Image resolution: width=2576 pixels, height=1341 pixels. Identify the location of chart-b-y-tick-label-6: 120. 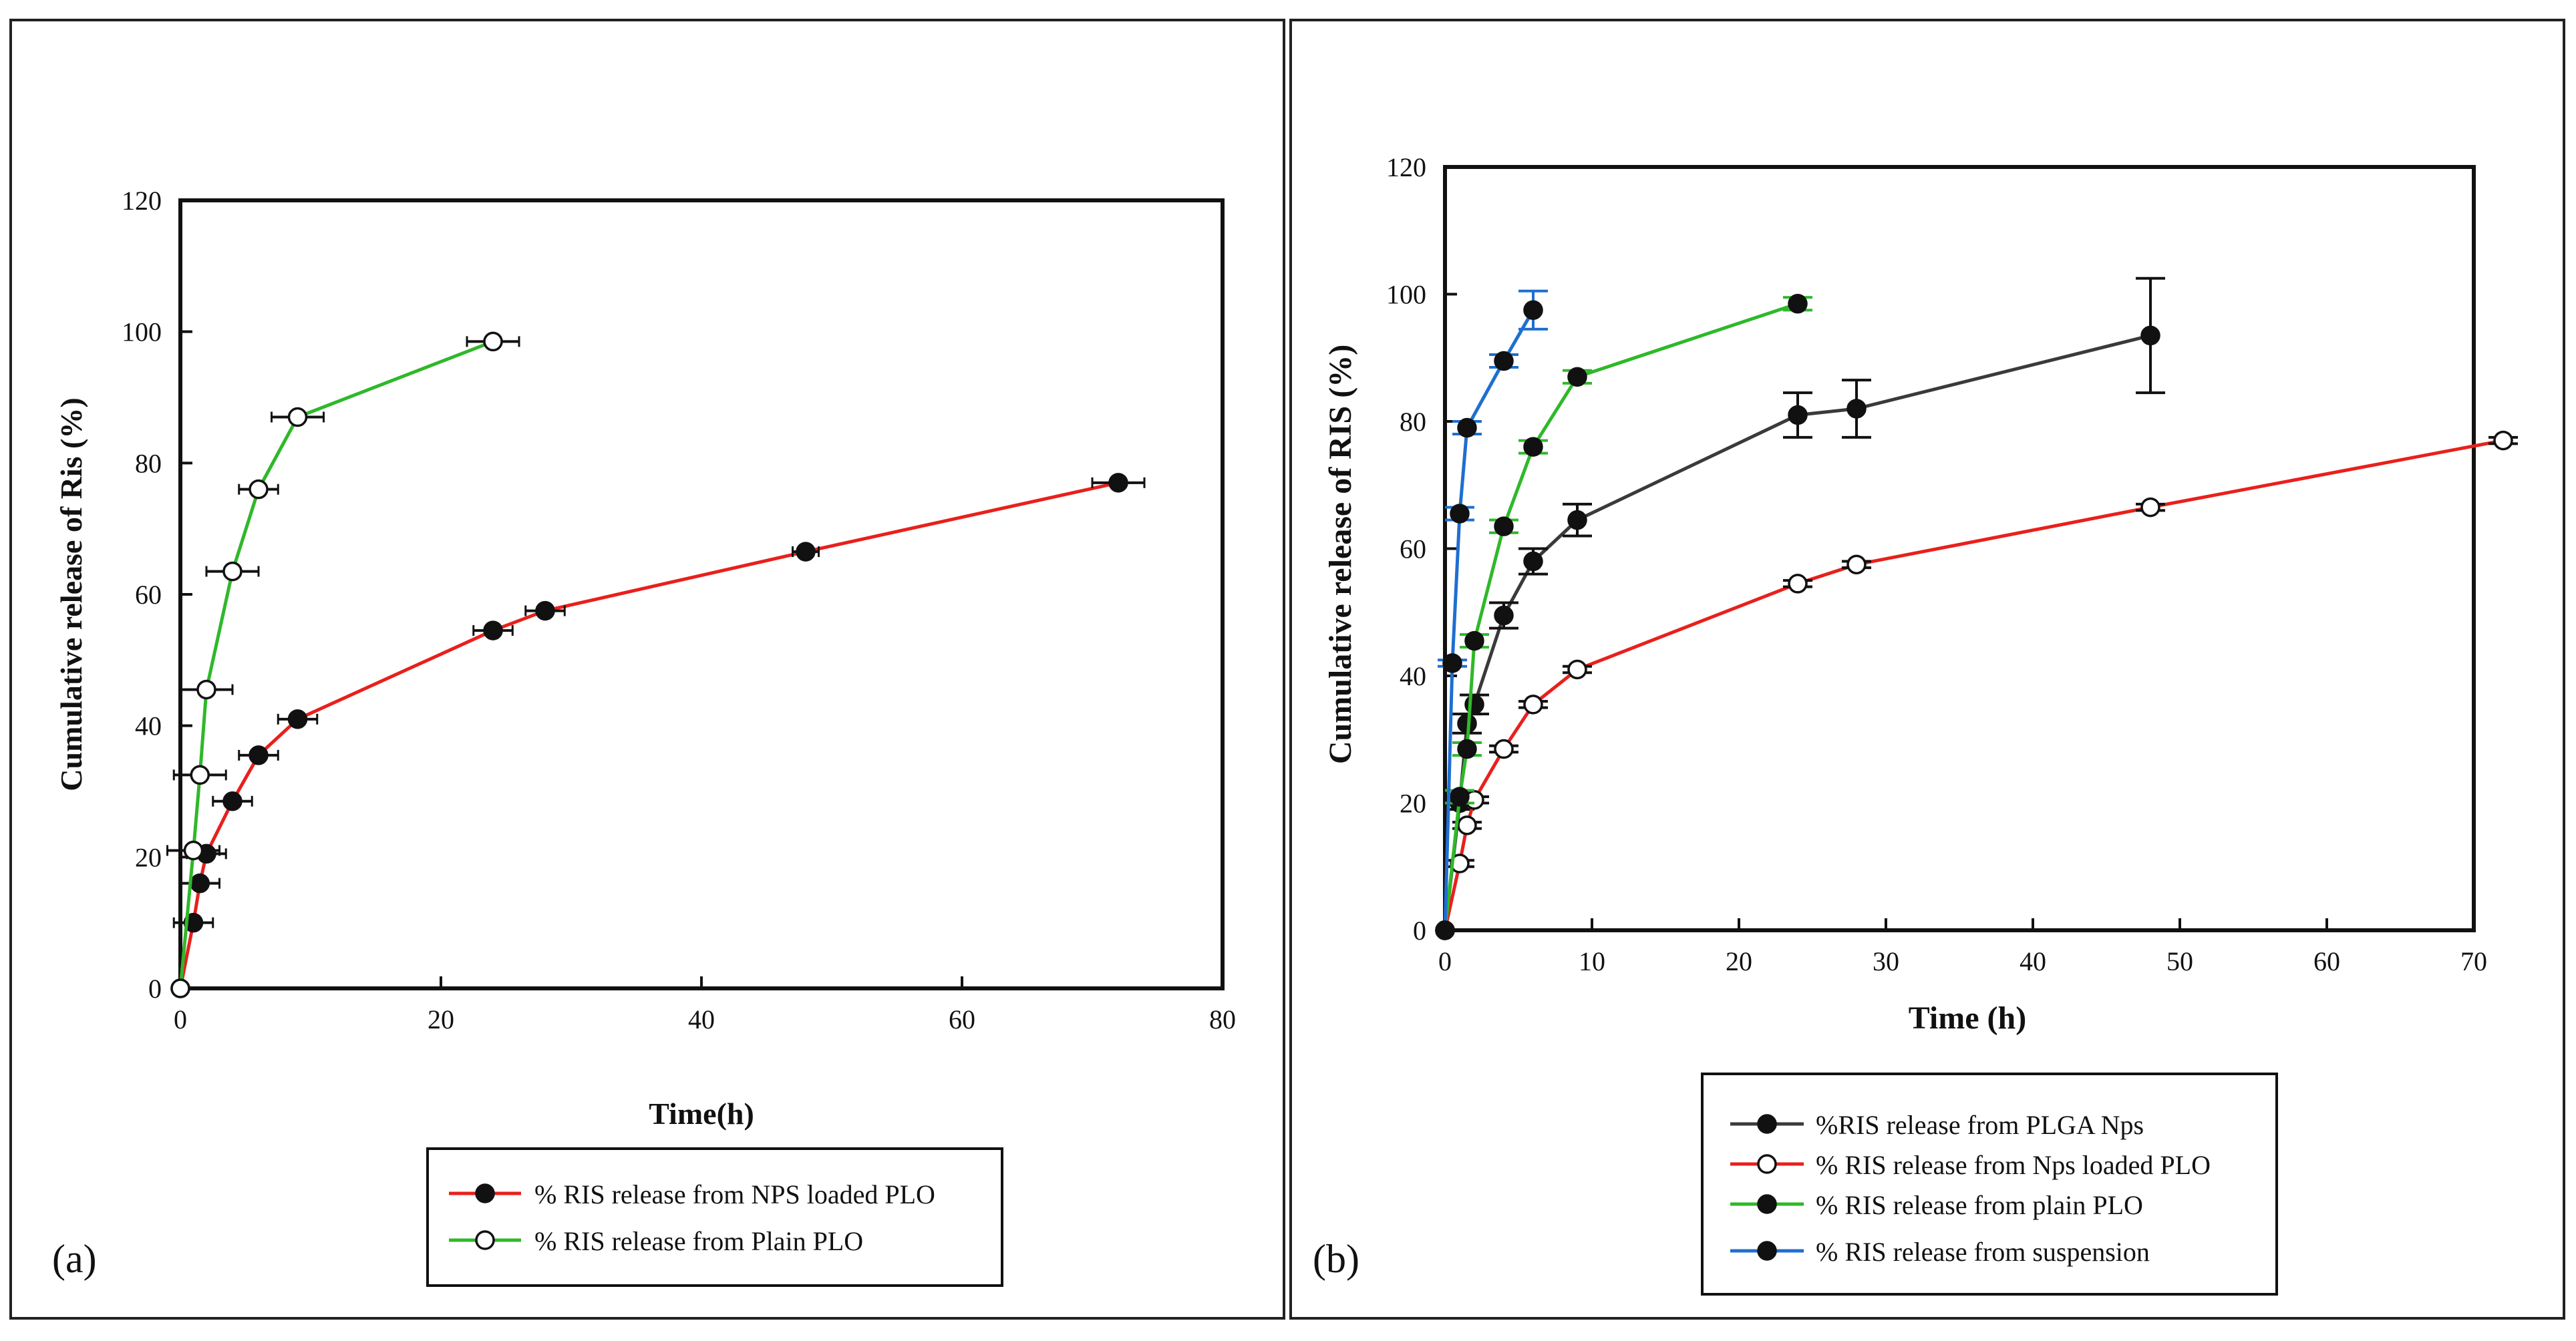
(1406, 167).